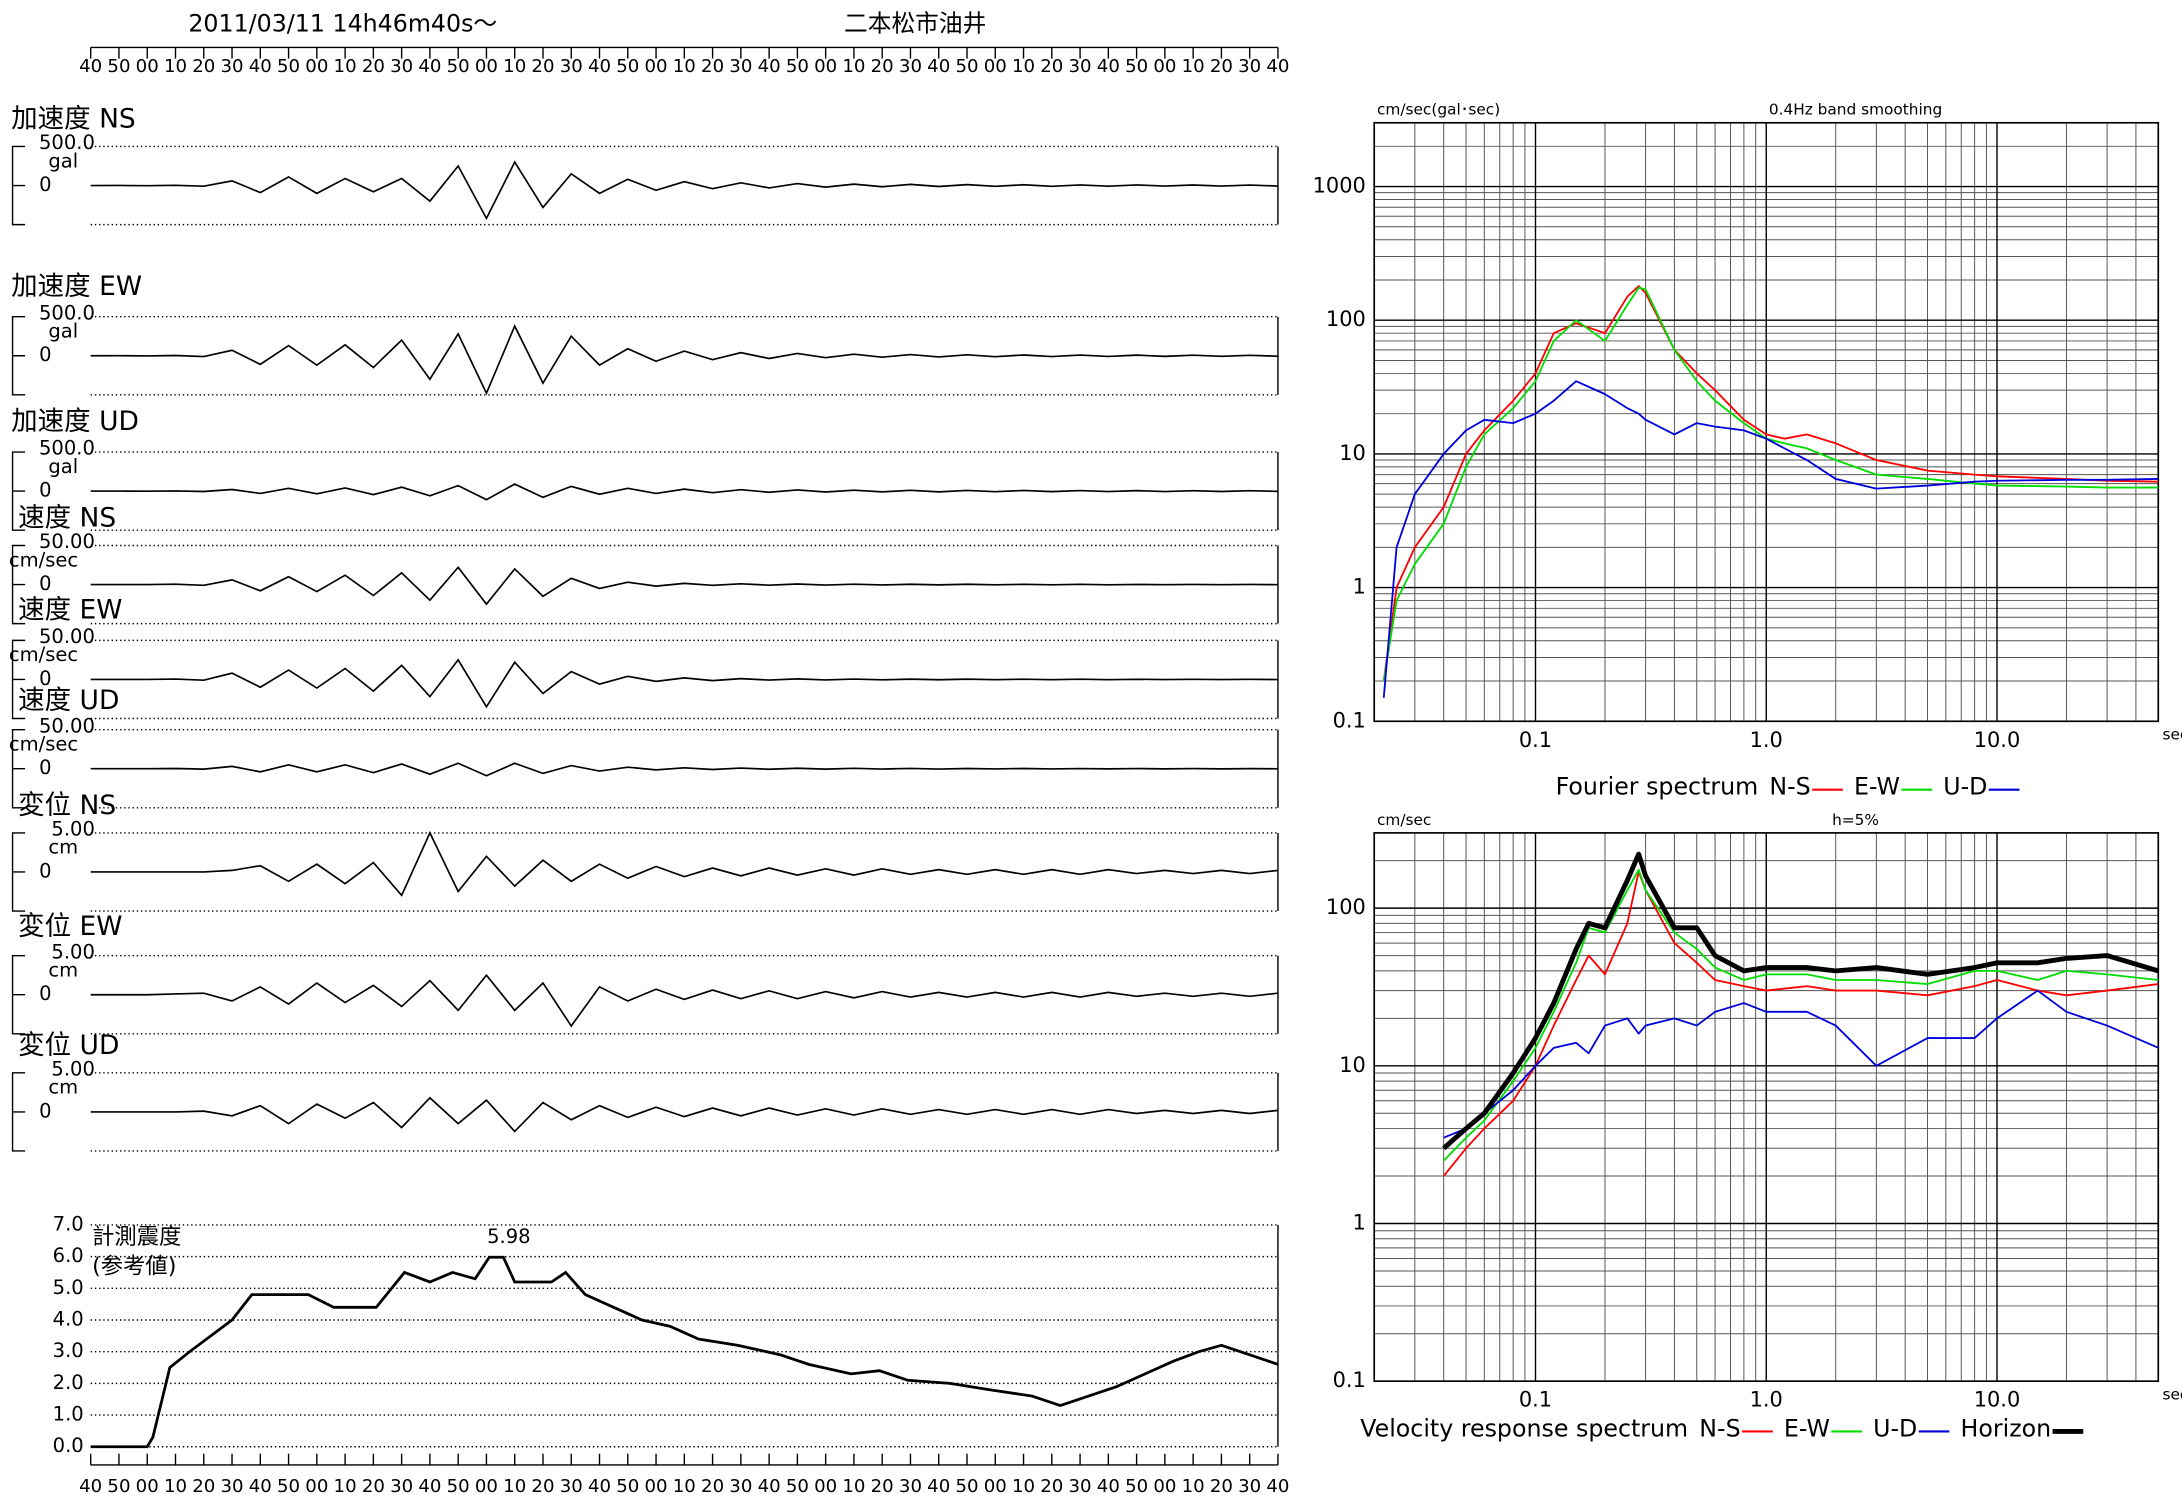 The height and width of the screenshot is (1502, 2182). I want to click on unit-label: gal, so click(63, 466).